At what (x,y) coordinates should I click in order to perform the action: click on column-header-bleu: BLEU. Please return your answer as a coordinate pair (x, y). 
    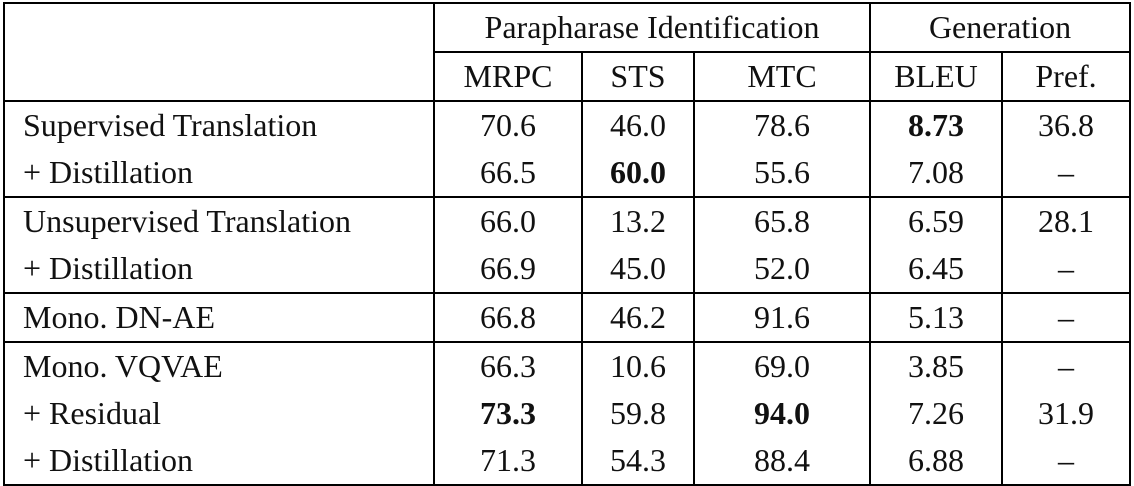
    Looking at the image, I should click on (936, 76).